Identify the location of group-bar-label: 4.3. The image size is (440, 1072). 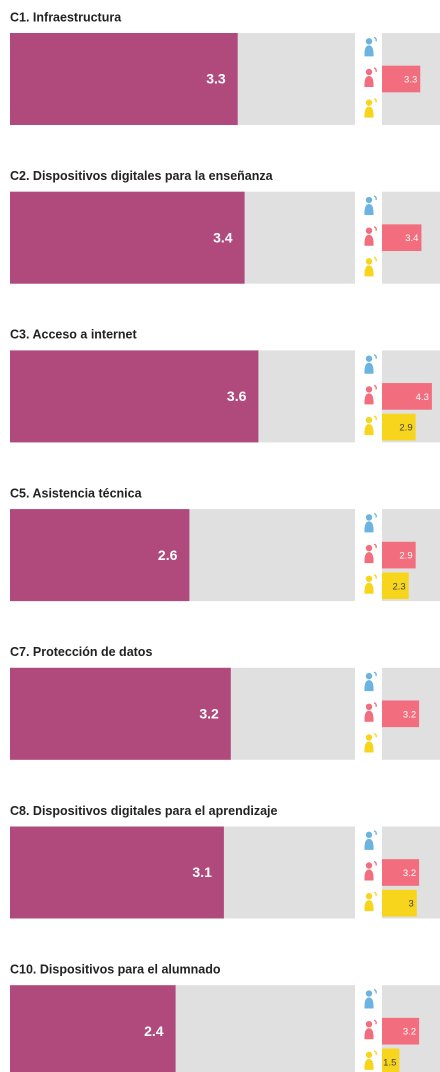
(422, 397).